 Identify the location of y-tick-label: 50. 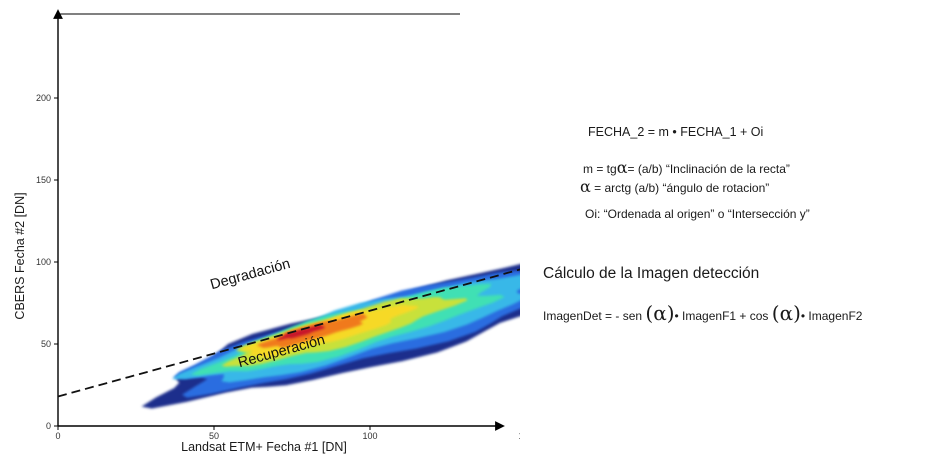
(46, 344).